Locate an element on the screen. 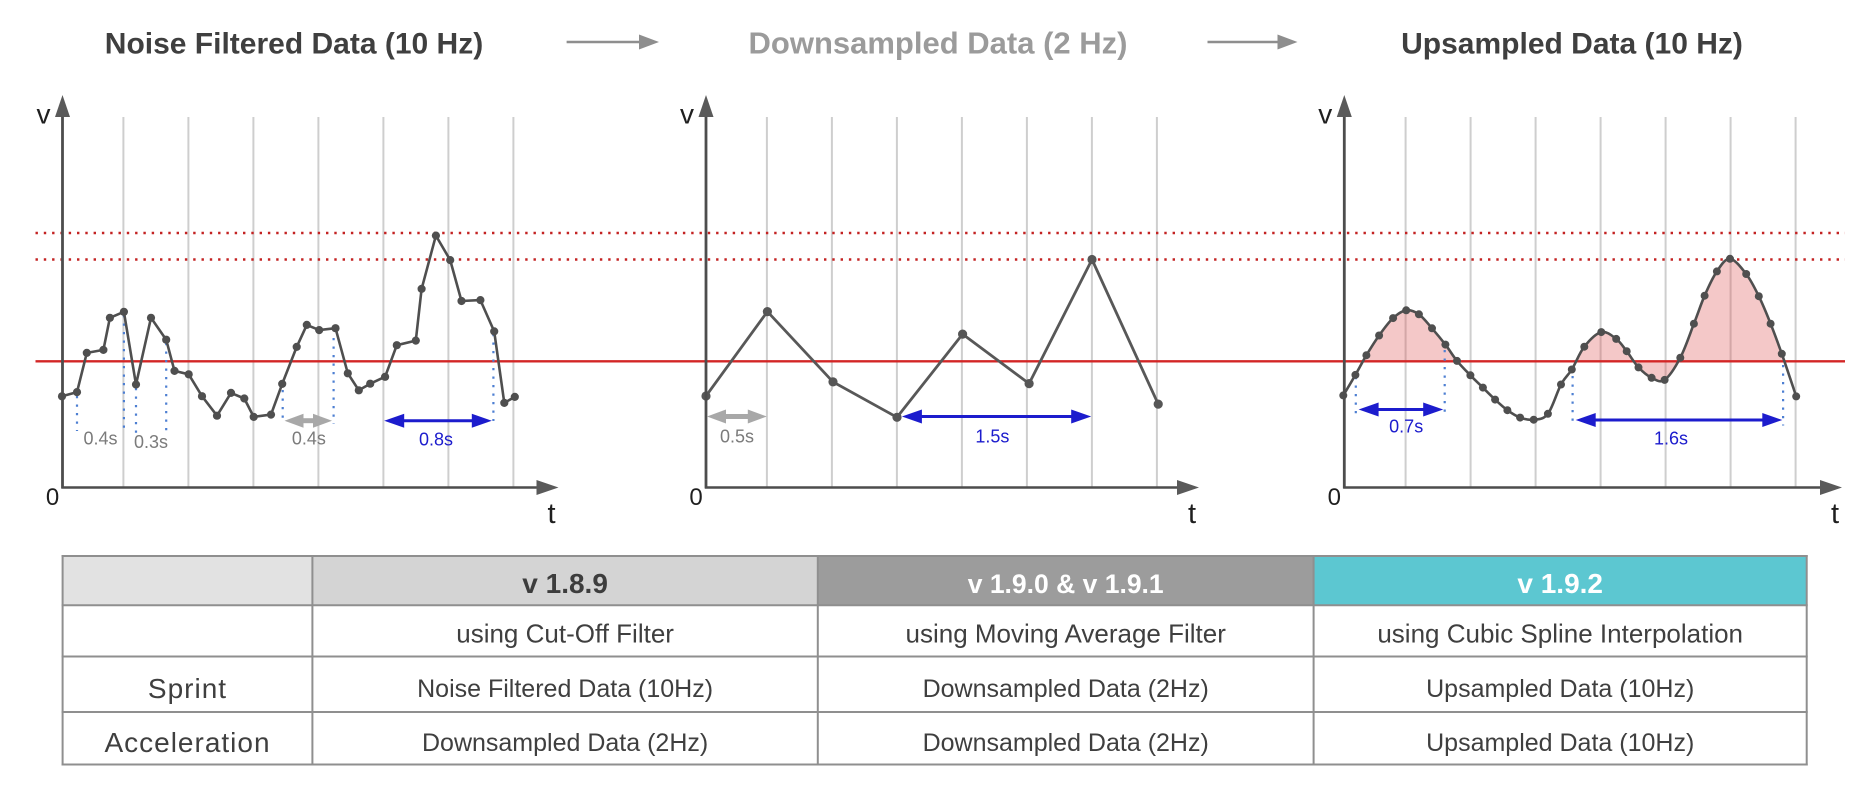 This screenshot has width=1865, height=803. svg-text: 0.5s is located at coordinates (737, 437).